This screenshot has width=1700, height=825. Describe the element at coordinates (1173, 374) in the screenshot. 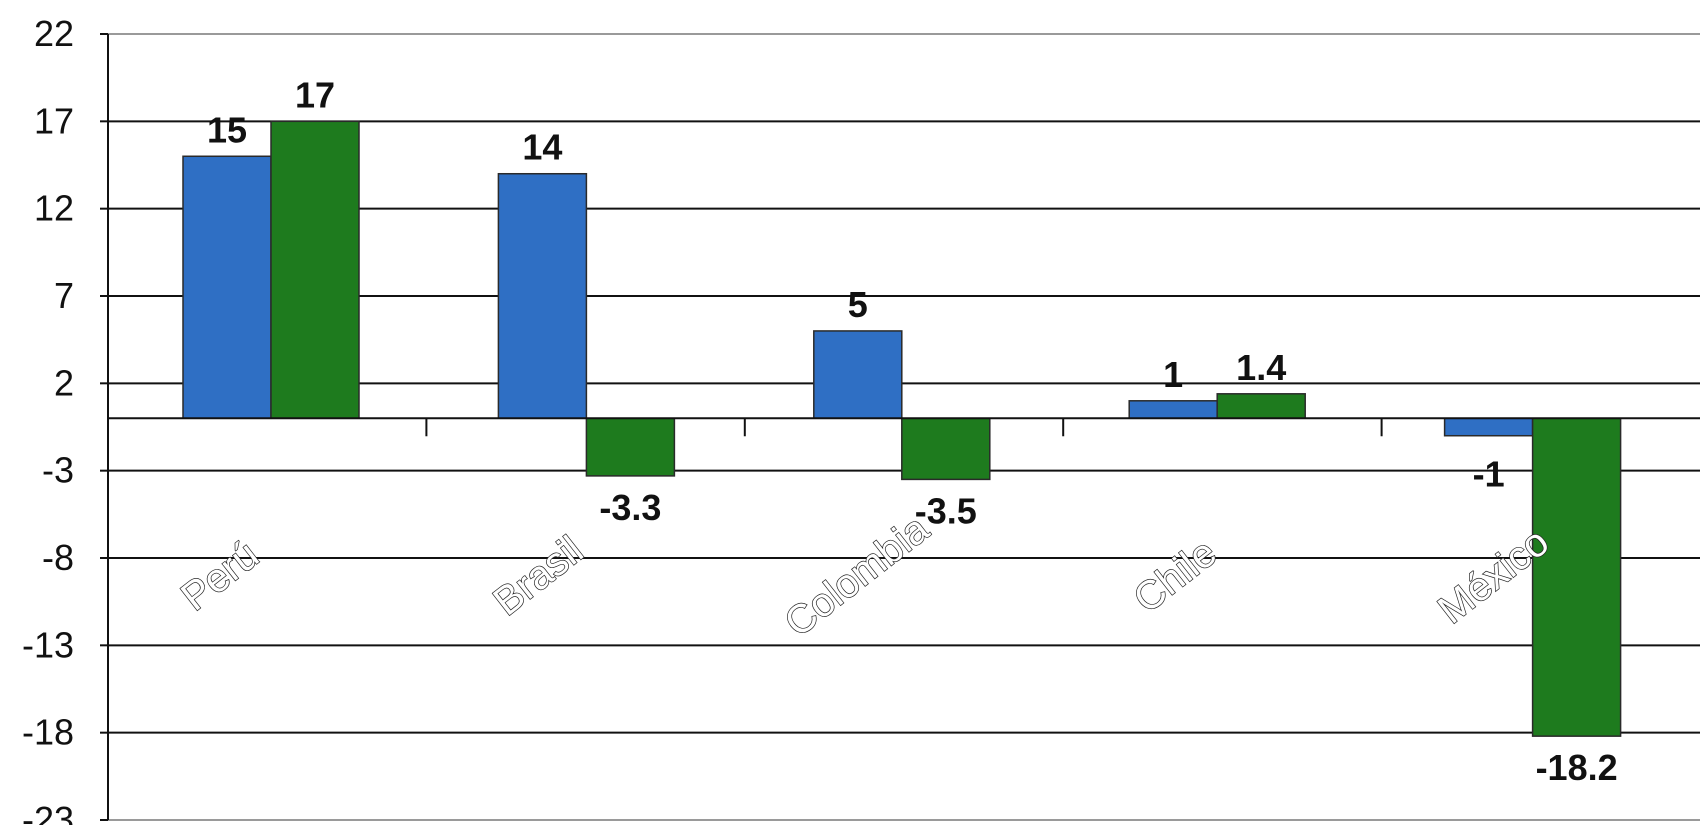

I see `data-label: 1` at that location.